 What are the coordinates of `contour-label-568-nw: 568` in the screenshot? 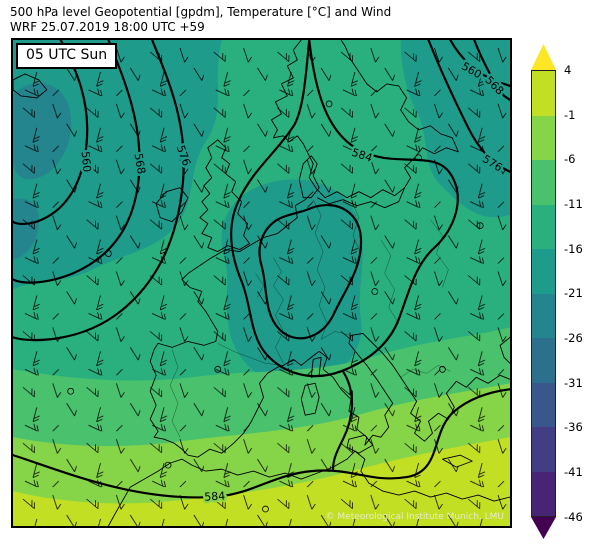 It's located at (140, 163).